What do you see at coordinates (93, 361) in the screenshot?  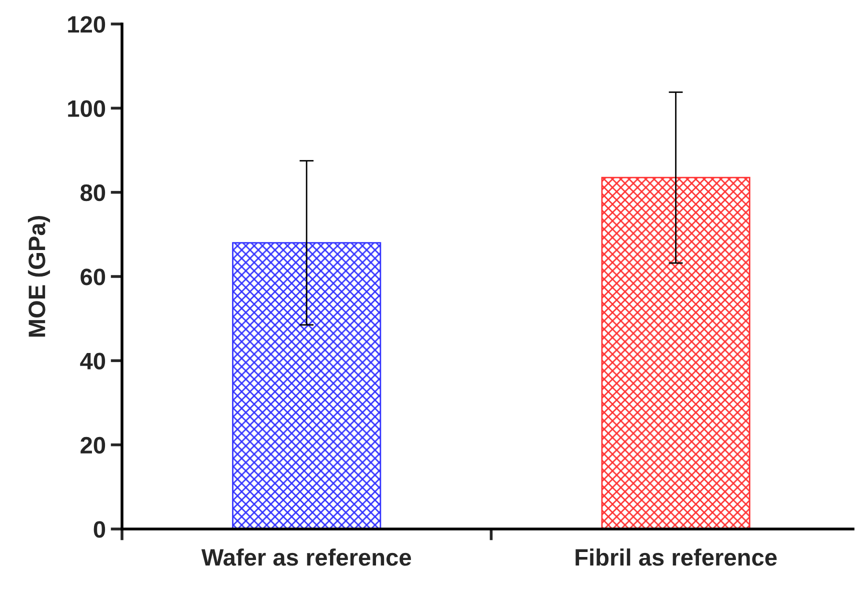 I see `y-tick-label: 40` at bounding box center [93, 361].